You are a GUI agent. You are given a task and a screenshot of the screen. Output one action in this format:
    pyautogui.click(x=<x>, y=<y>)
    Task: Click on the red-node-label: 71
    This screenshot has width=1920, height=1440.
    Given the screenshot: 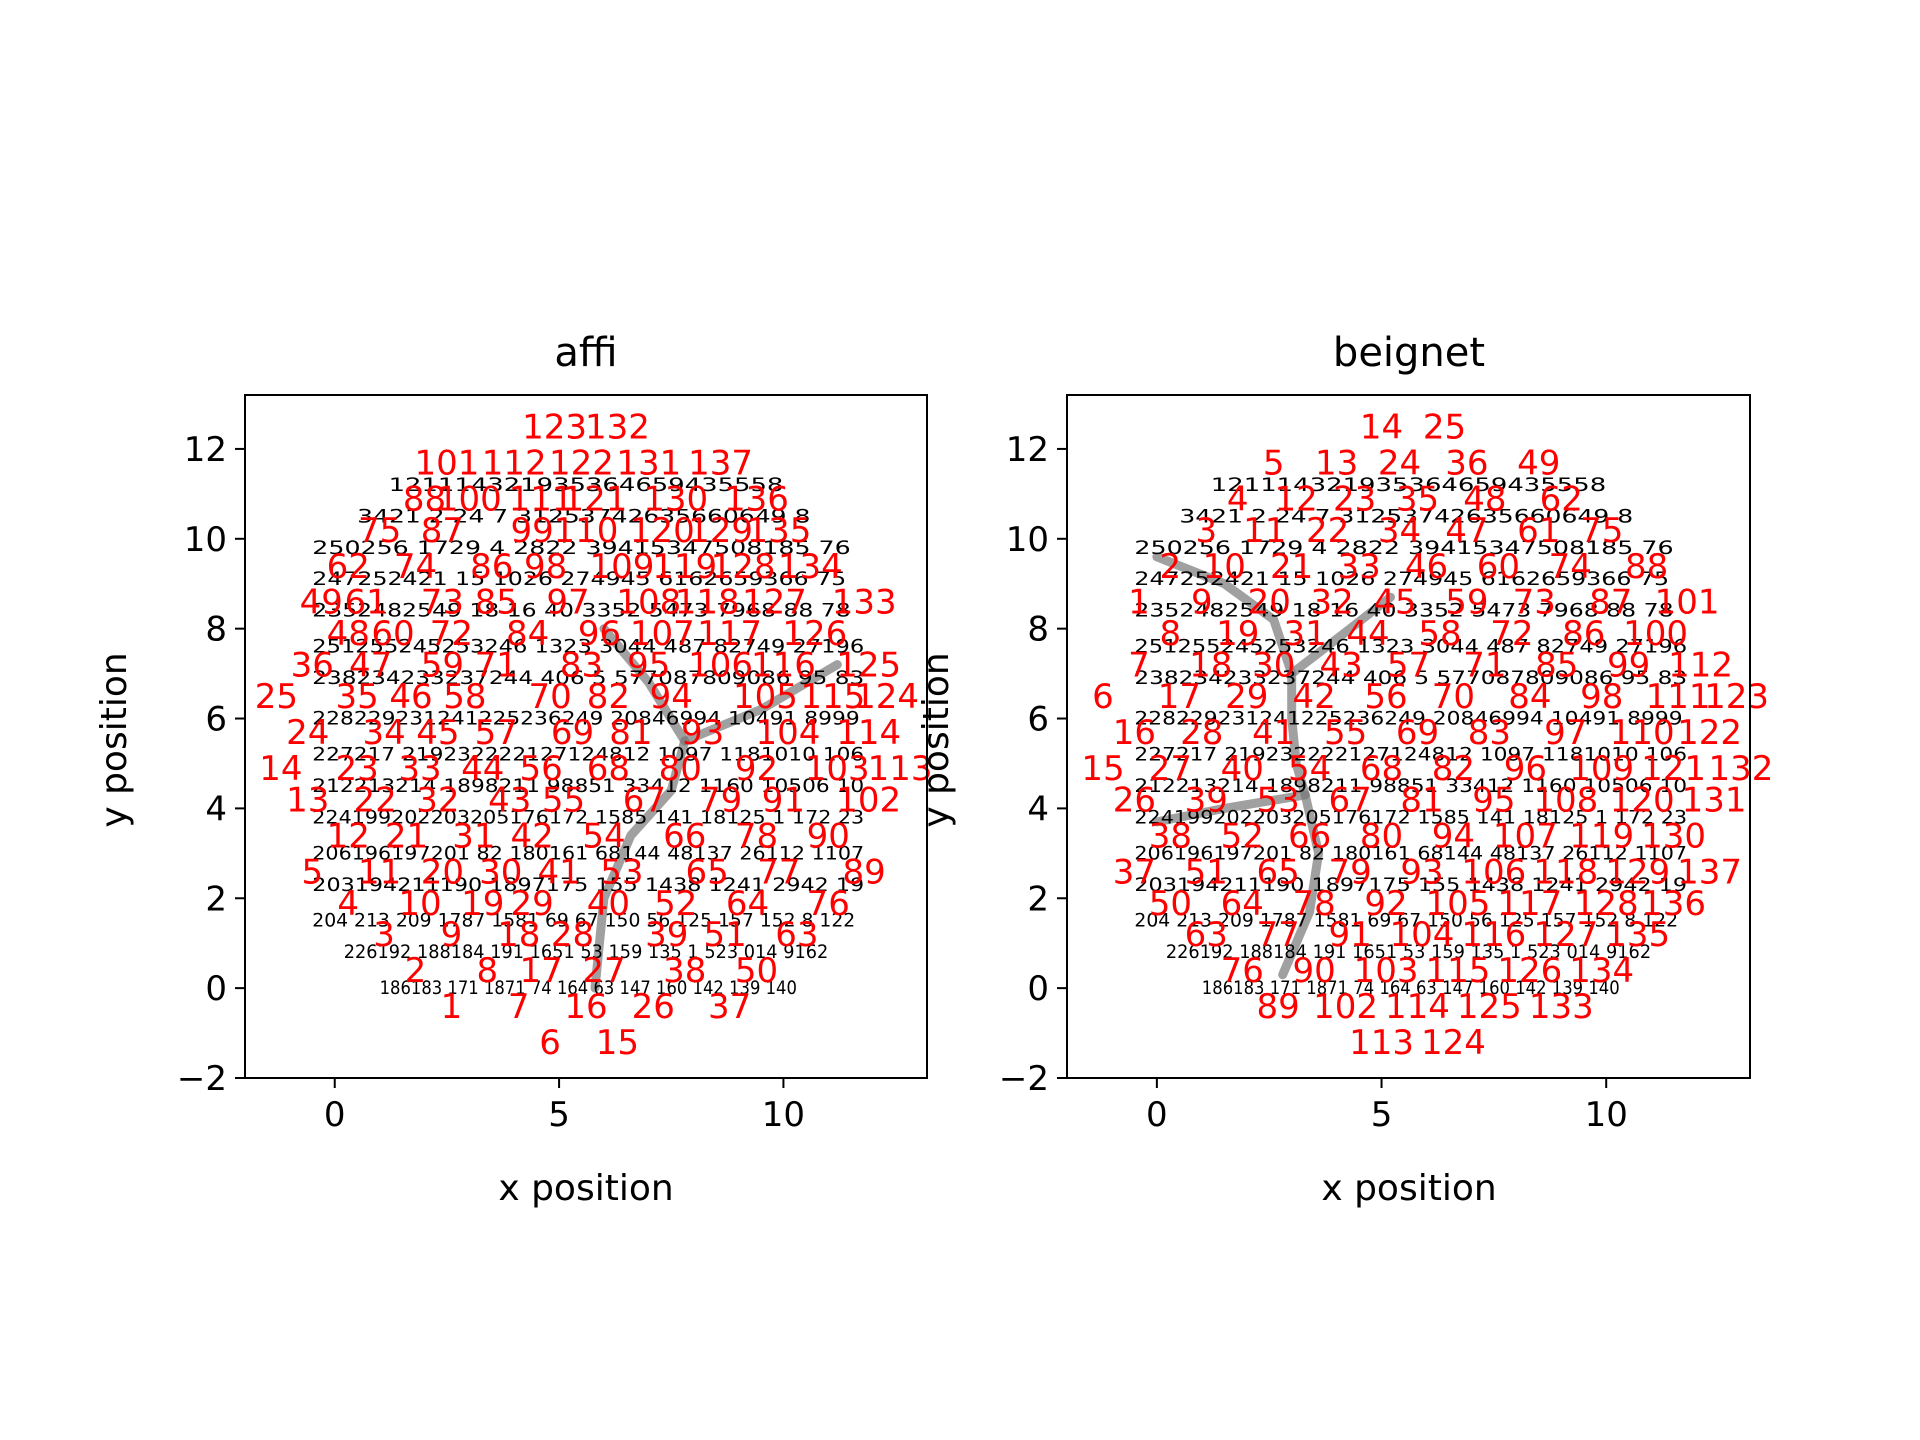 What is the action you would take?
    pyautogui.click(x=1484, y=666)
    